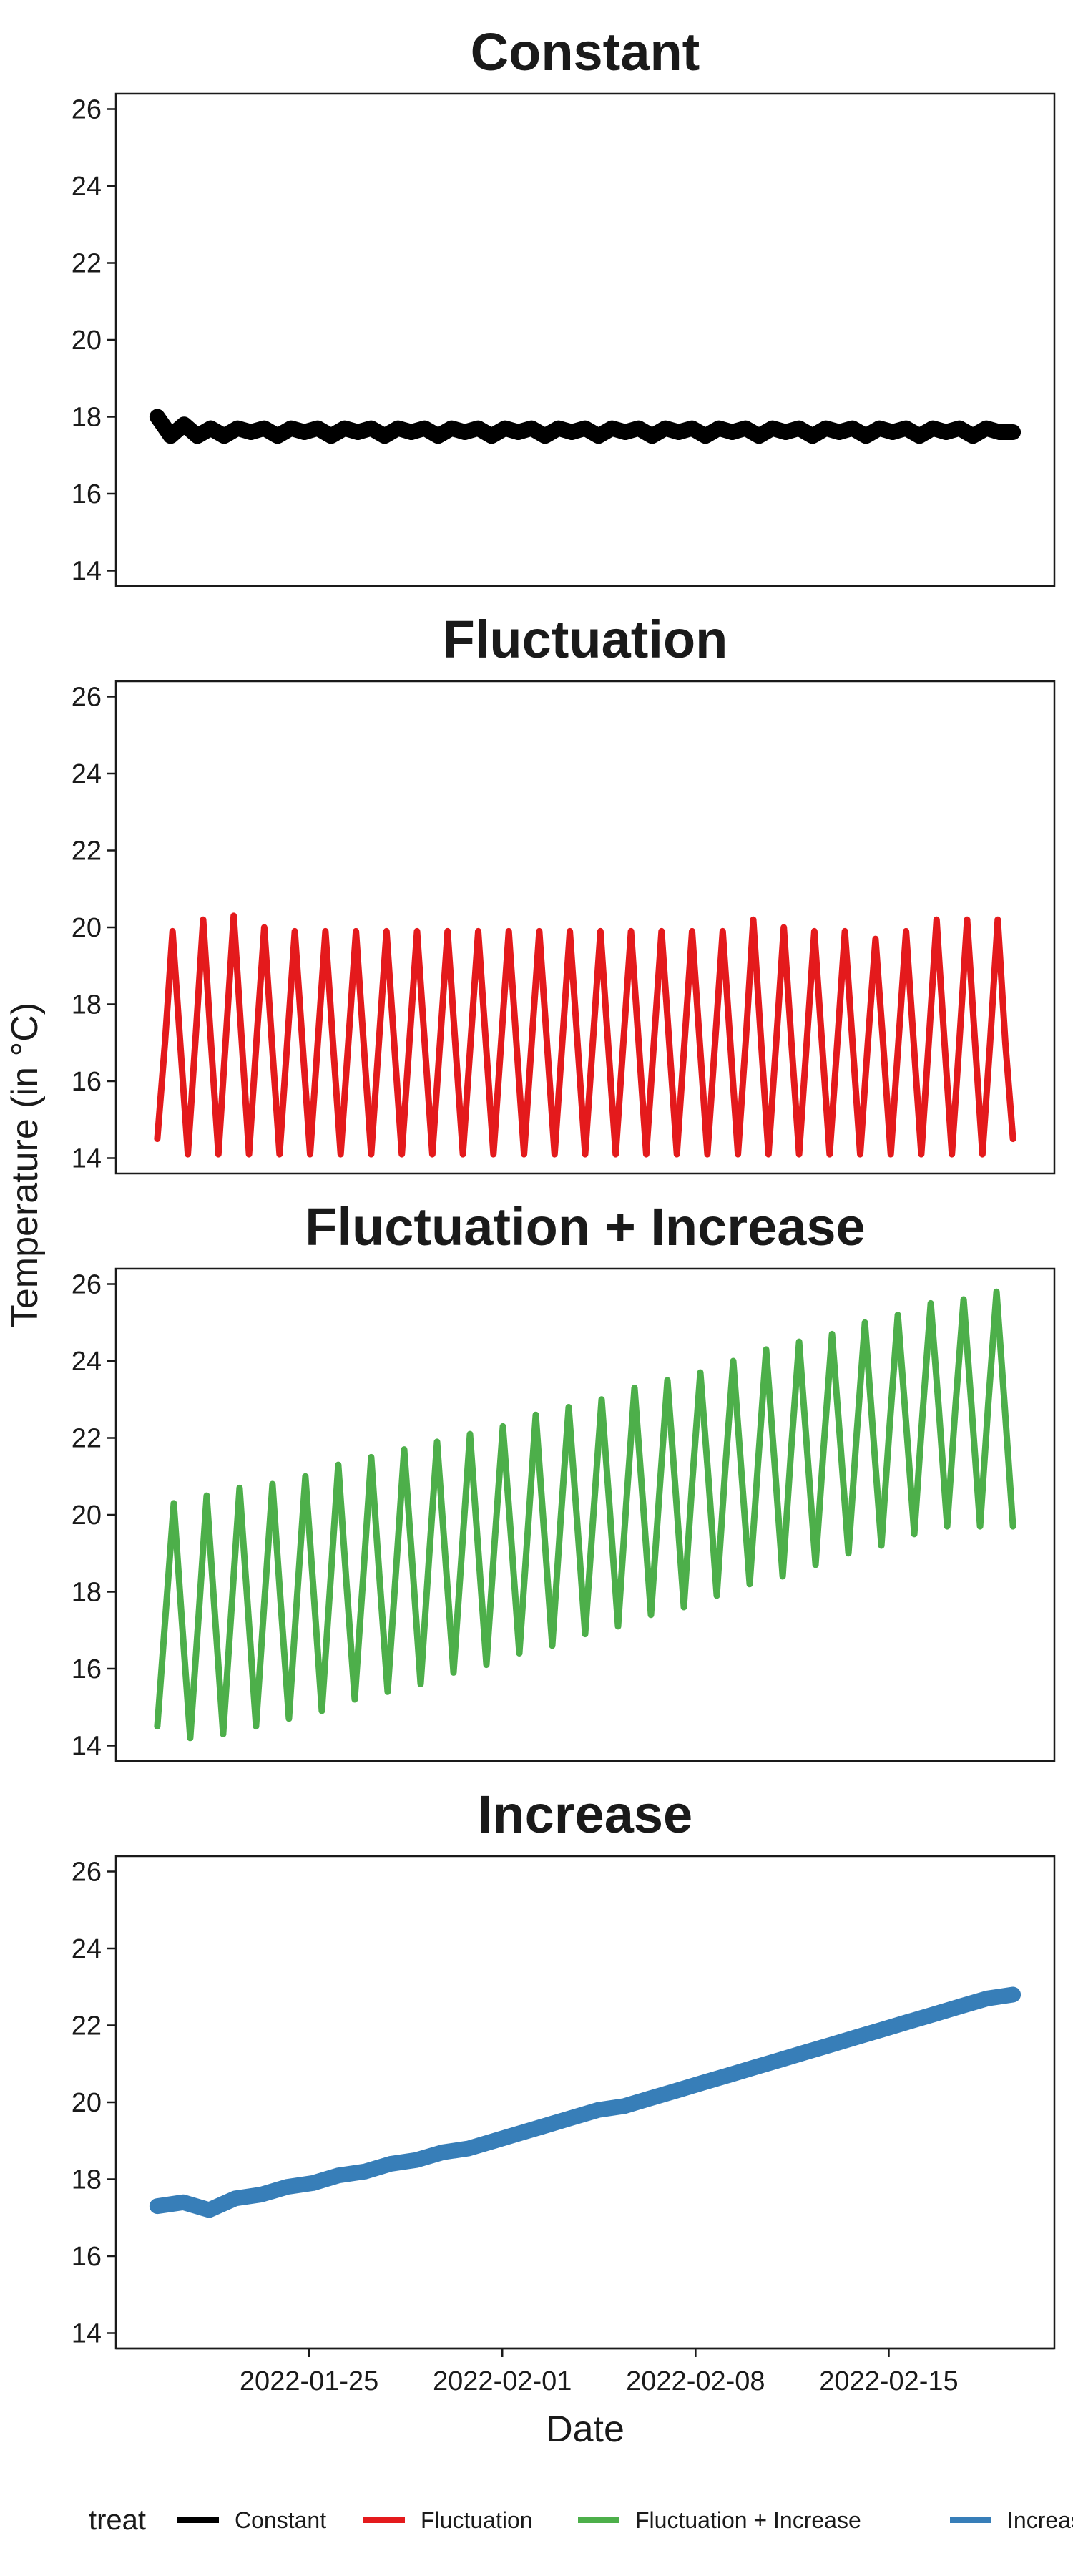 This screenshot has height=2576, width=1073. I want to click on x-tick-label: 2022-01-25, so click(309, 2381).